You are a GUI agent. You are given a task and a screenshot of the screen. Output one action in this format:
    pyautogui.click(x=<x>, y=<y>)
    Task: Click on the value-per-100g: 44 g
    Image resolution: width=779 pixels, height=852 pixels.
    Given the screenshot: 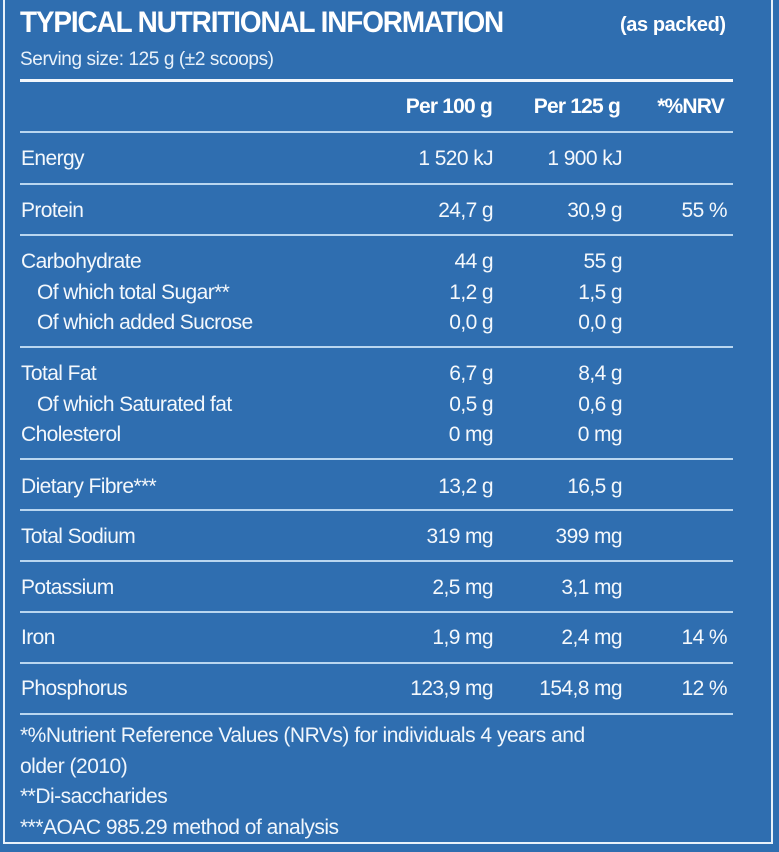 What is the action you would take?
    pyautogui.click(x=474, y=261)
    